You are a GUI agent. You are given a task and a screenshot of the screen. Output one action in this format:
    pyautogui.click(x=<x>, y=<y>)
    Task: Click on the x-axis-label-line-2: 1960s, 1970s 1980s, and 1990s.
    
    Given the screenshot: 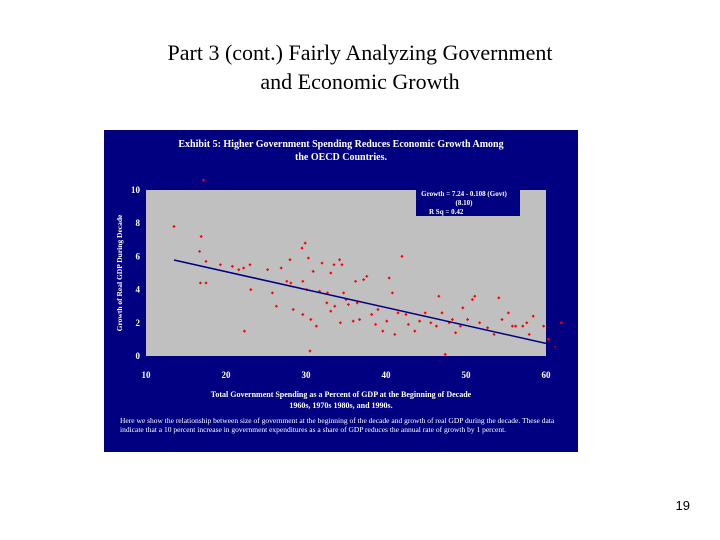 What is the action you would take?
    pyautogui.click(x=340, y=405)
    